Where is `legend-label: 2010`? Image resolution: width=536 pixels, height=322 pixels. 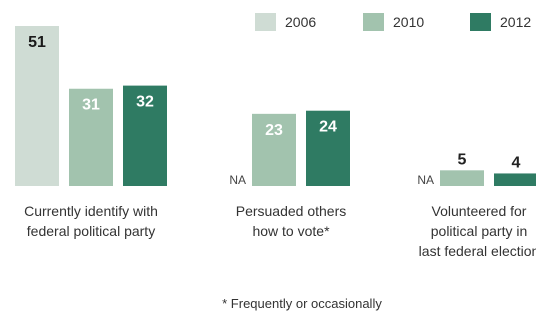 legend-label: 2010 is located at coordinates (408, 22).